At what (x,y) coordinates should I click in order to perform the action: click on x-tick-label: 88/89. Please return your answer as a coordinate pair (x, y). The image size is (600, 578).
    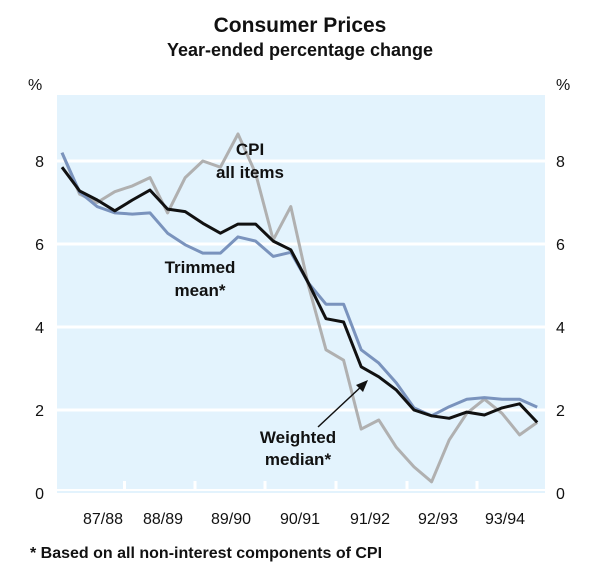
    Looking at the image, I should click on (163, 519).